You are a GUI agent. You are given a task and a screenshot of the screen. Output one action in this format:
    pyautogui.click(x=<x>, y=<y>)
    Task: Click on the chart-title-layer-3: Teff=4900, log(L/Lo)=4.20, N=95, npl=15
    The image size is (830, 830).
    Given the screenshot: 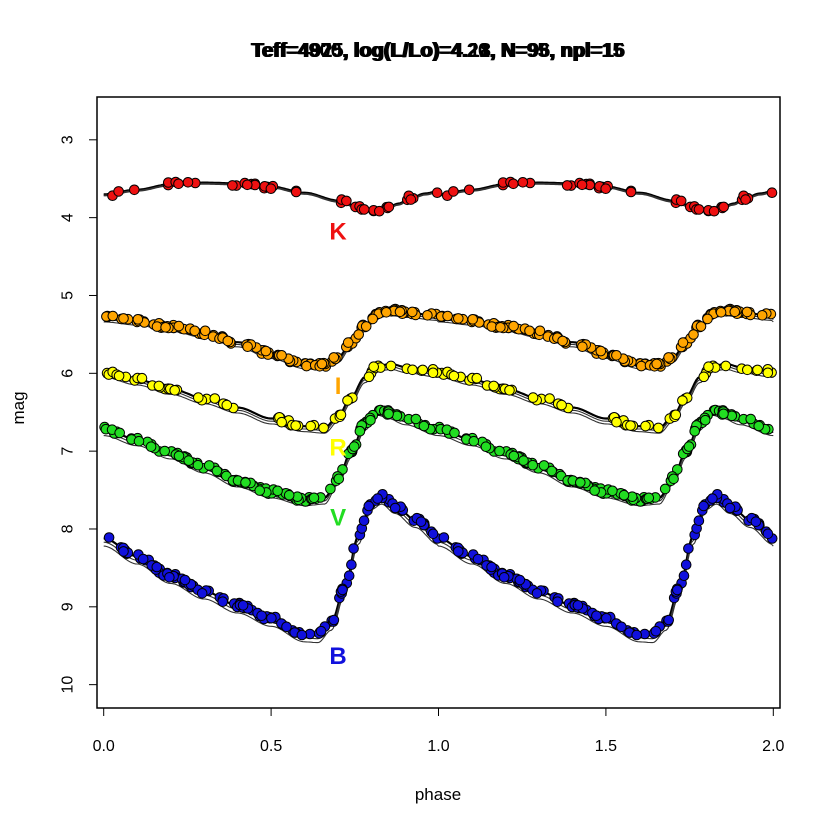 What is the action you would take?
    pyautogui.click(x=436, y=51)
    